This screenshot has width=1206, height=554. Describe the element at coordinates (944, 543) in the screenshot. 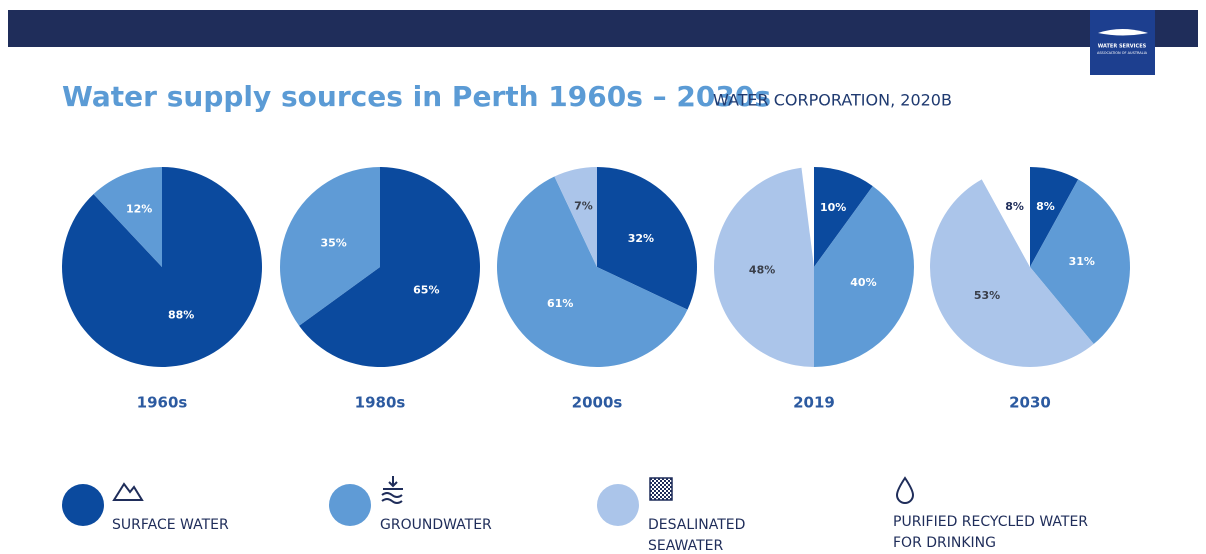

I see `legend-label: FOR DRINKING` at that location.